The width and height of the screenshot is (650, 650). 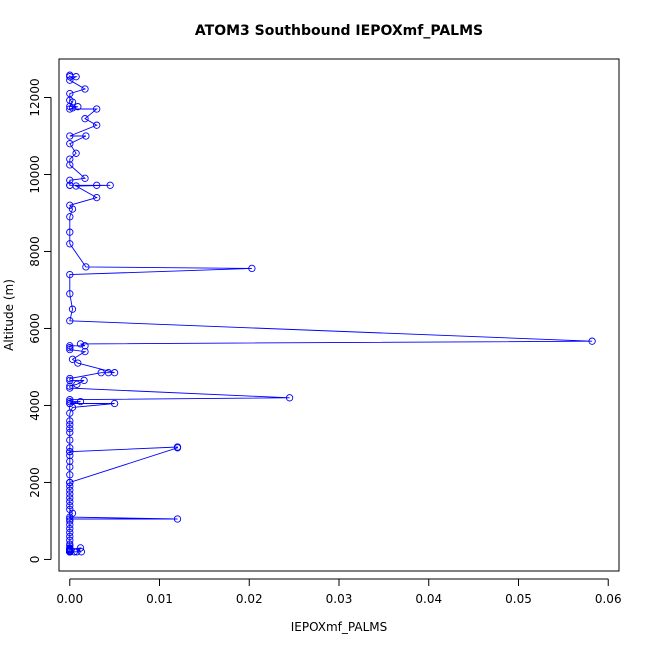 I want to click on x-axis: 0.00 0.01 0.02 0.03 0.04 0.05 0.06, so click(x=339, y=592).